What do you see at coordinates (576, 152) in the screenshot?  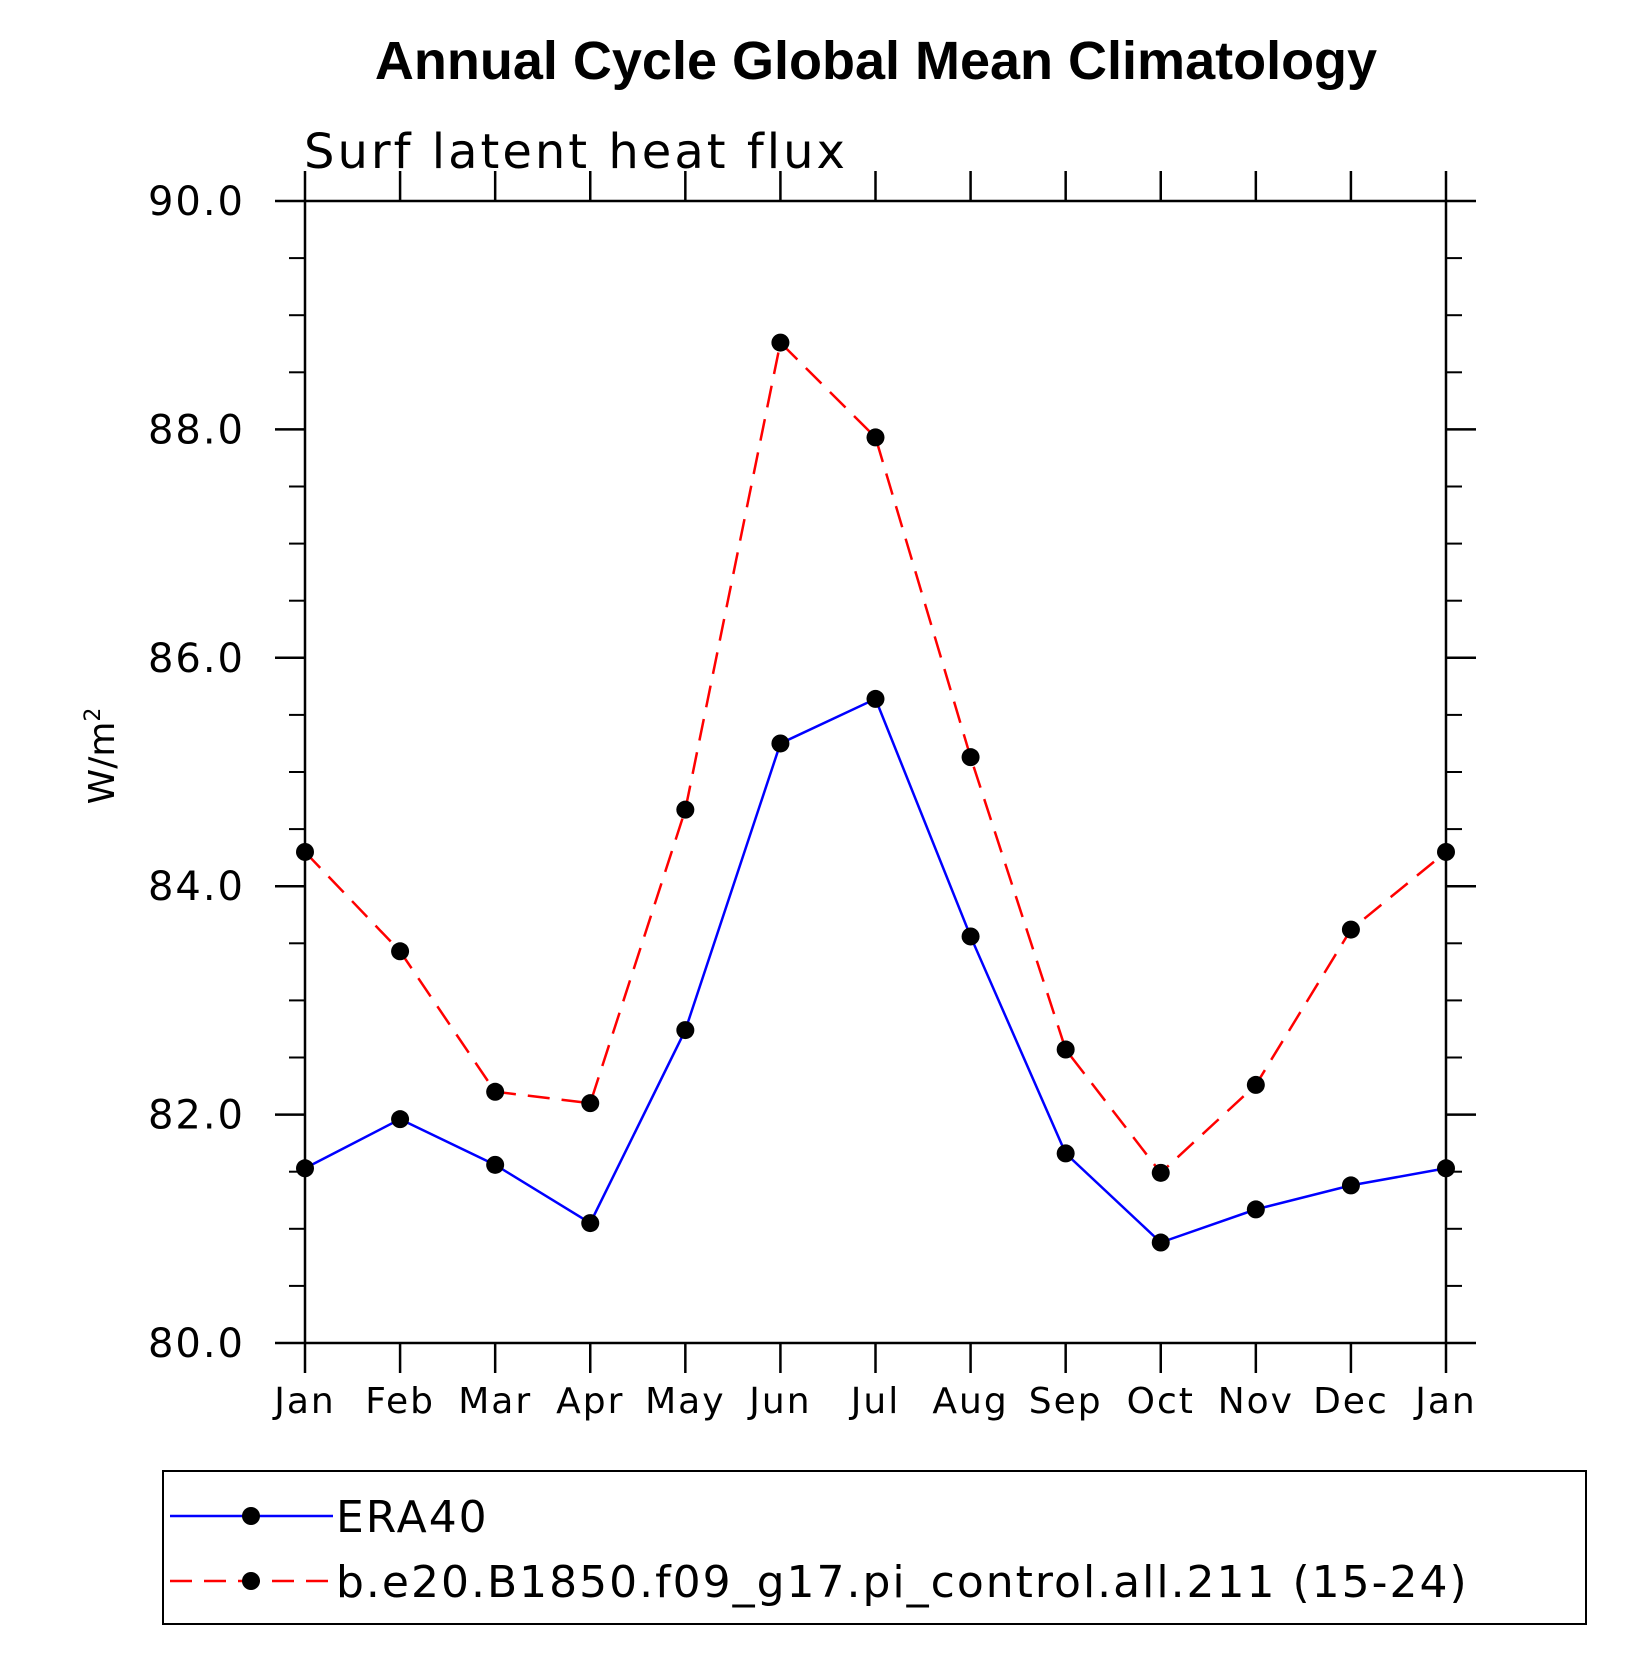 I see `chart-subtitle: Surf latent heat flux` at bounding box center [576, 152].